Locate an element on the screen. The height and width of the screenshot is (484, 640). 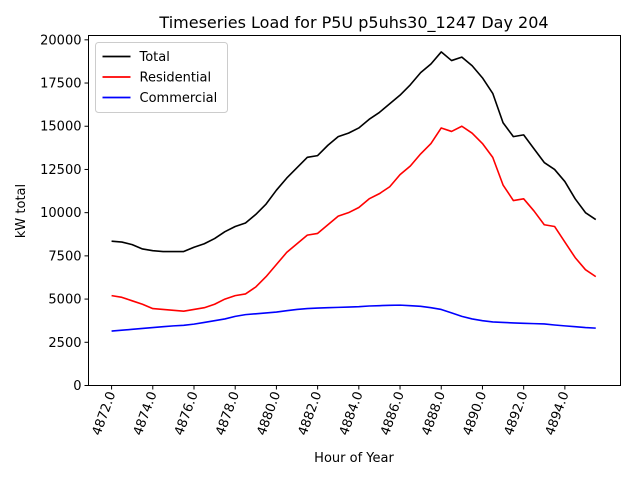
y-tick-label: 10000 is located at coordinates (60, 213).